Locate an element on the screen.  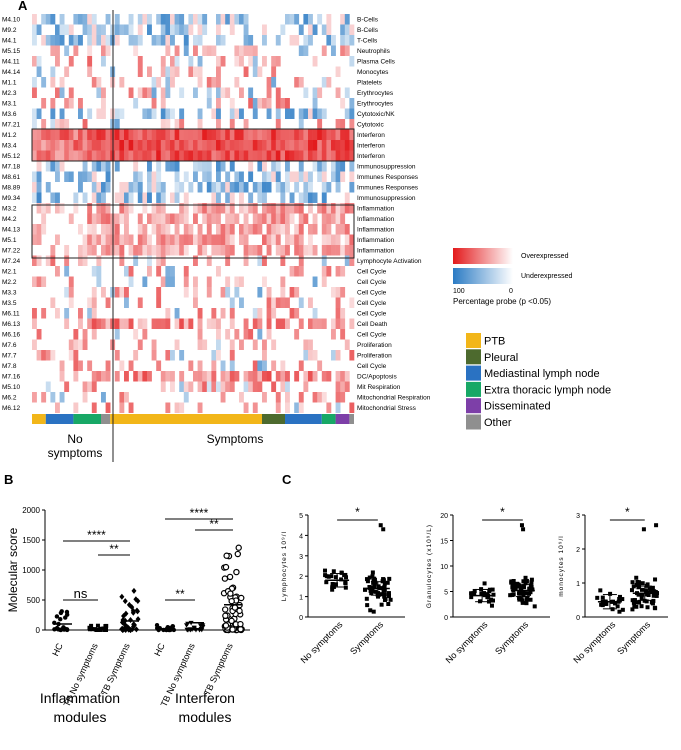
c-x-label: No symptoms is located at coordinates (467, 642).